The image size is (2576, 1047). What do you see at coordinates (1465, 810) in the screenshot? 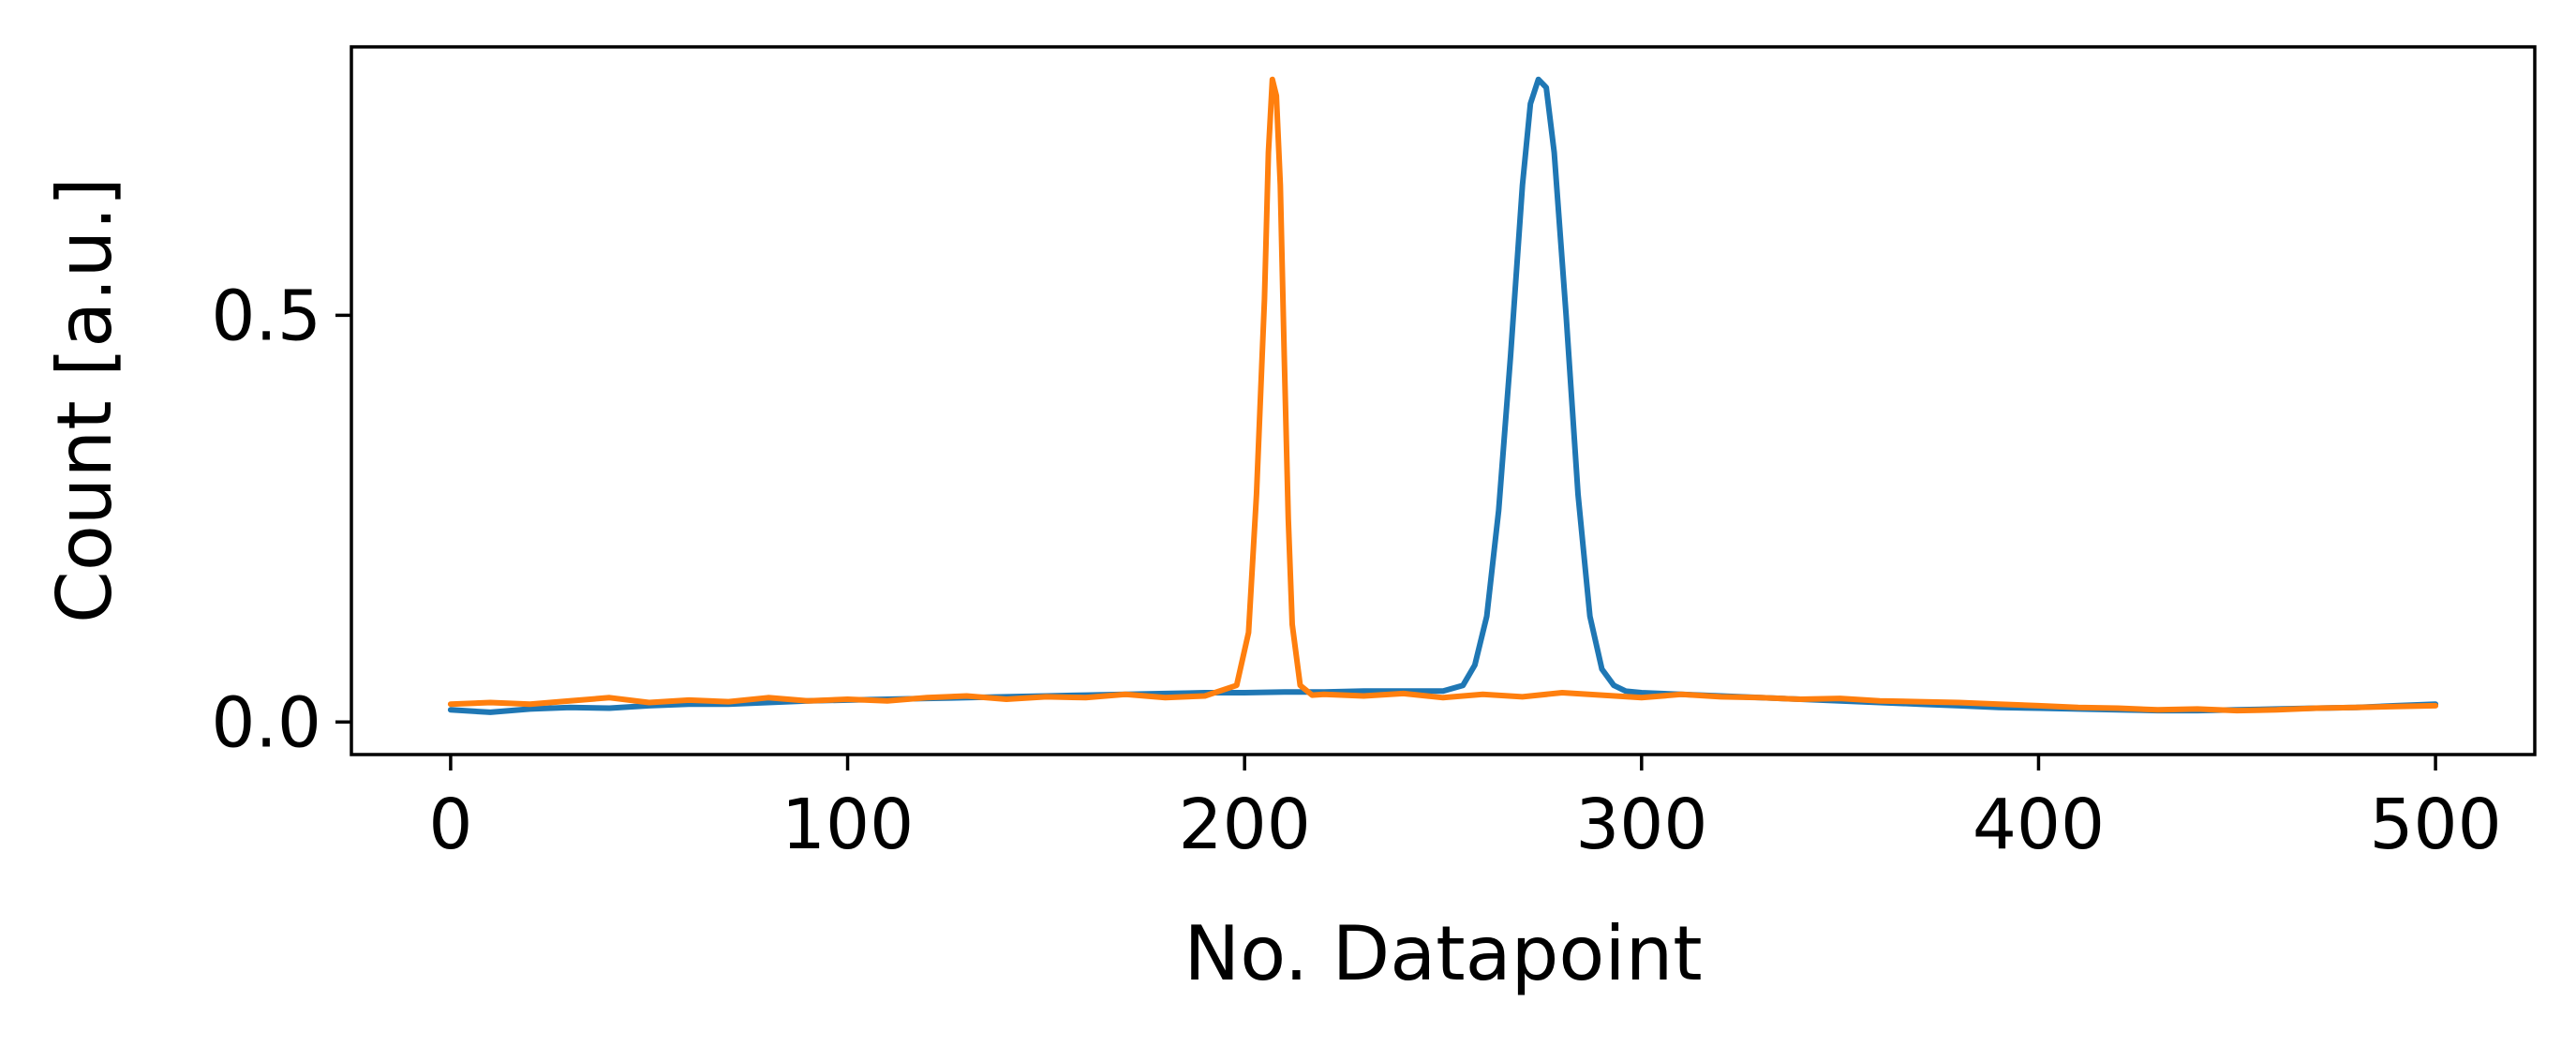
I see `x-axis: 0 100 200 300 400 500` at bounding box center [1465, 810].